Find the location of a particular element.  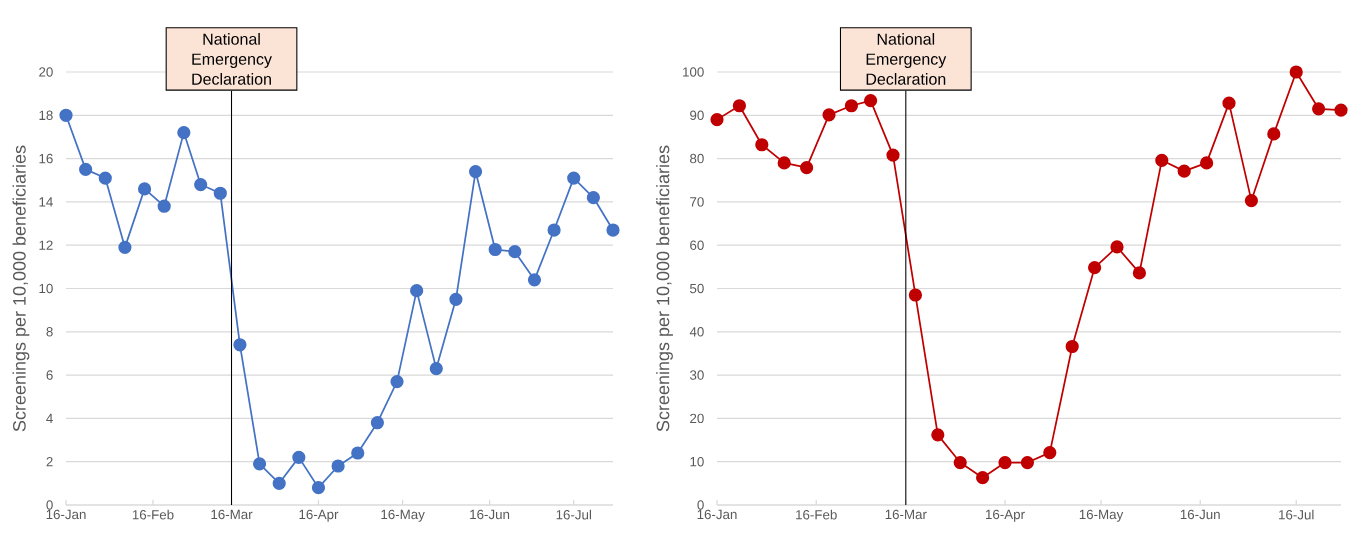

y-tick-label: 6 is located at coordinates (49, 375).